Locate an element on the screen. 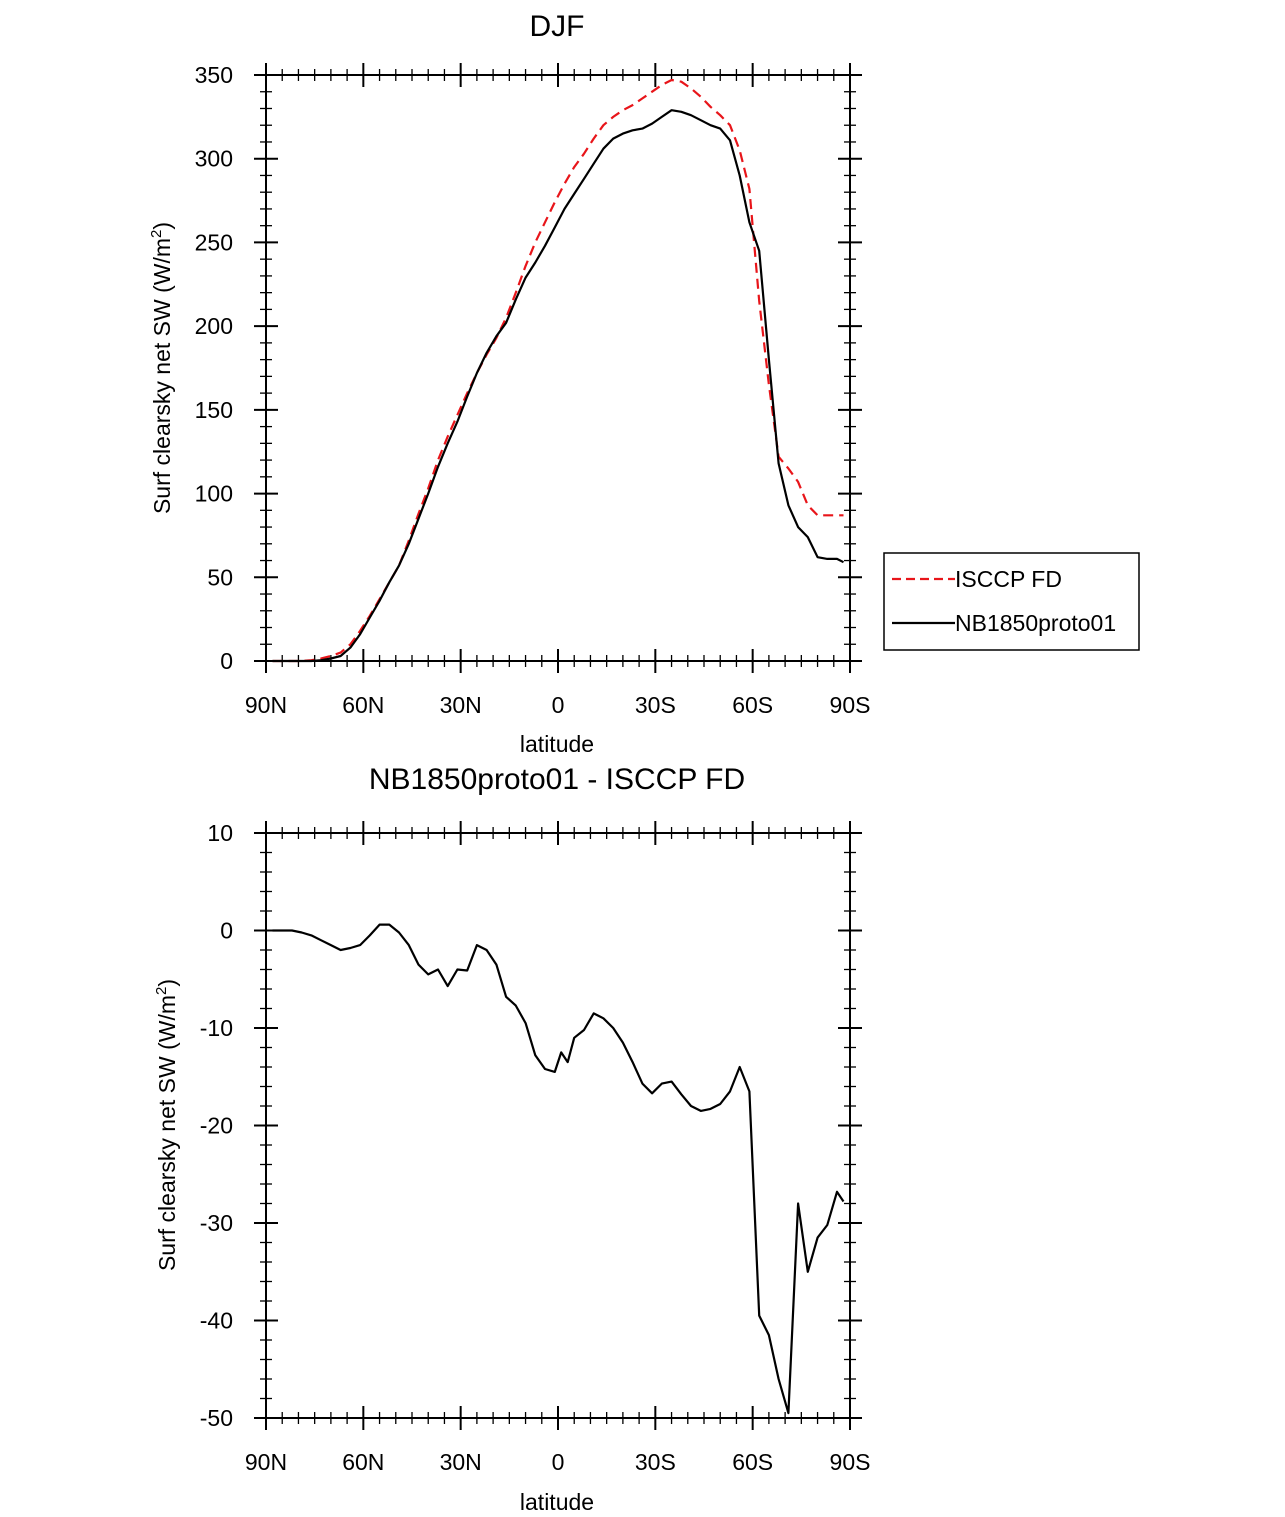 The height and width of the screenshot is (1517, 1285). difference-x-tick-label: 0 is located at coordinates (558, 1462).